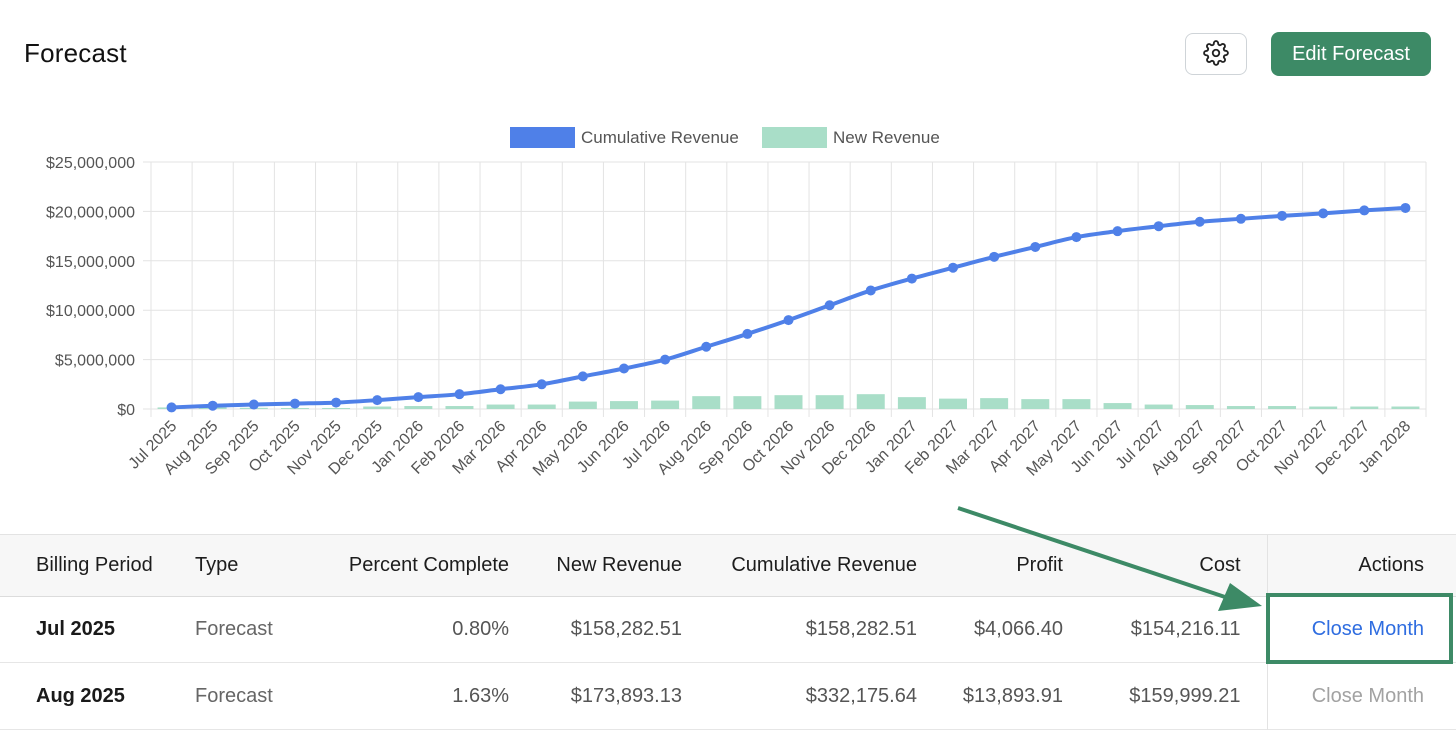 The height and width of the screenshot is (731, 1456). Describe the element at coordinates (480, 629) in the screenshot. I see `cell-percent-complete: 0.80%` at that location.